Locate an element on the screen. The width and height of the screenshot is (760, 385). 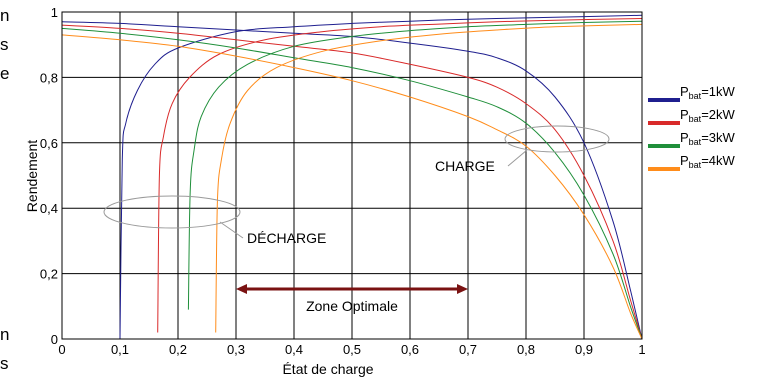
decharge-leader is located at coordinates (231, 230).